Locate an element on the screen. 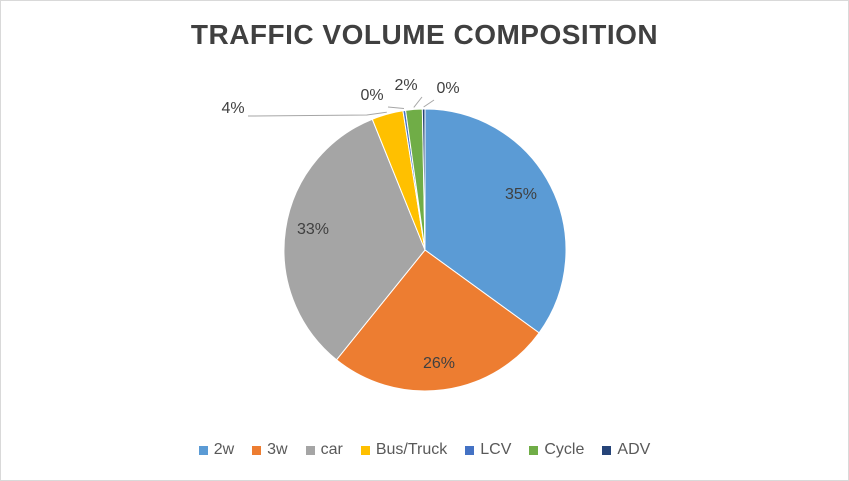  legend-item-3w: 3w is located at coordinates (270, 450).